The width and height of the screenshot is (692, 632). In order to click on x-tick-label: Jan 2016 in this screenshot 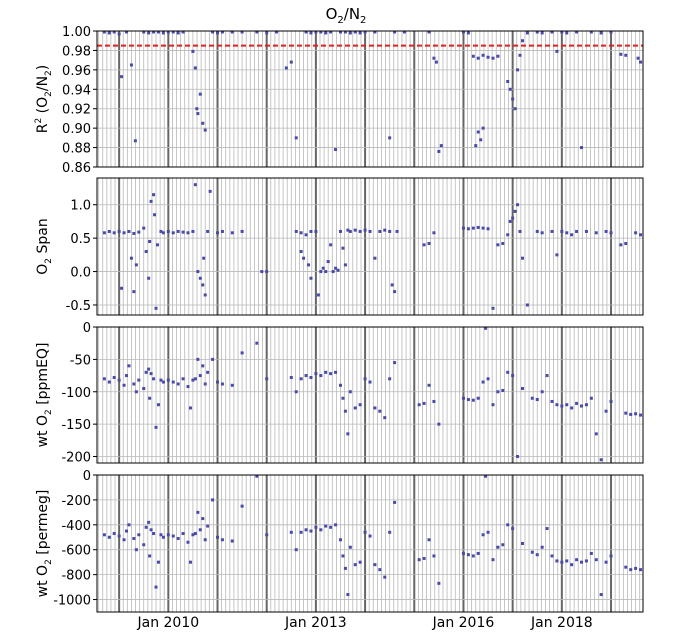, I will do `click(463, 623)`.